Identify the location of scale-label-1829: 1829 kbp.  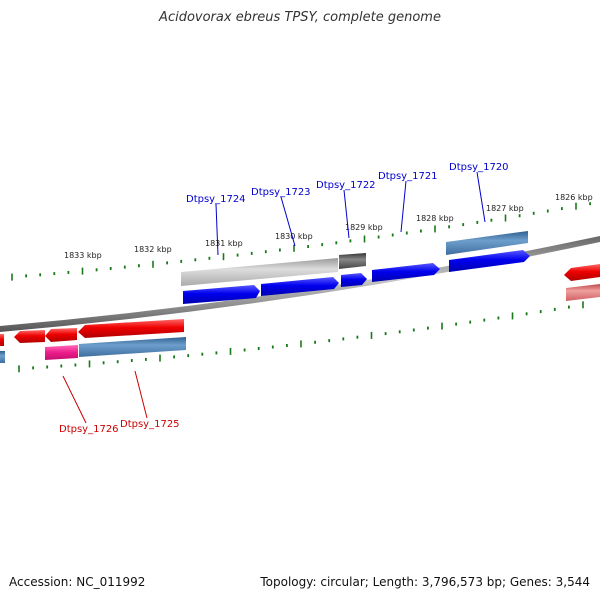
(364, 227).